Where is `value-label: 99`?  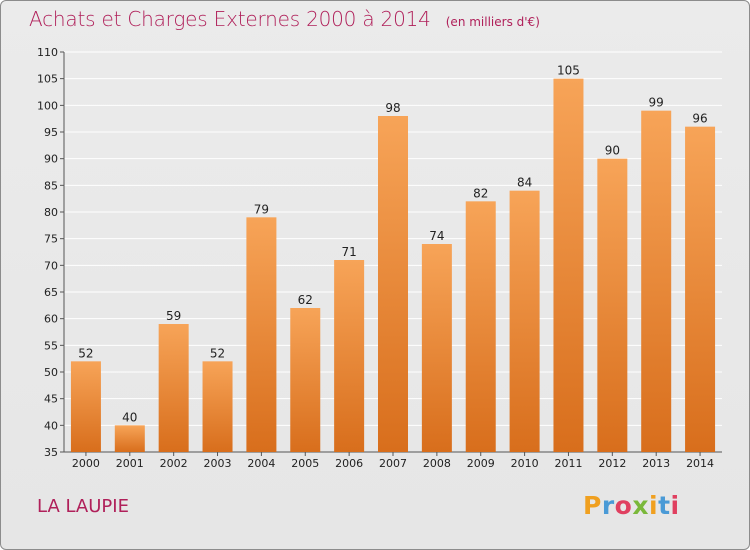
value-label: 99 is located at coordinates (656, 103).